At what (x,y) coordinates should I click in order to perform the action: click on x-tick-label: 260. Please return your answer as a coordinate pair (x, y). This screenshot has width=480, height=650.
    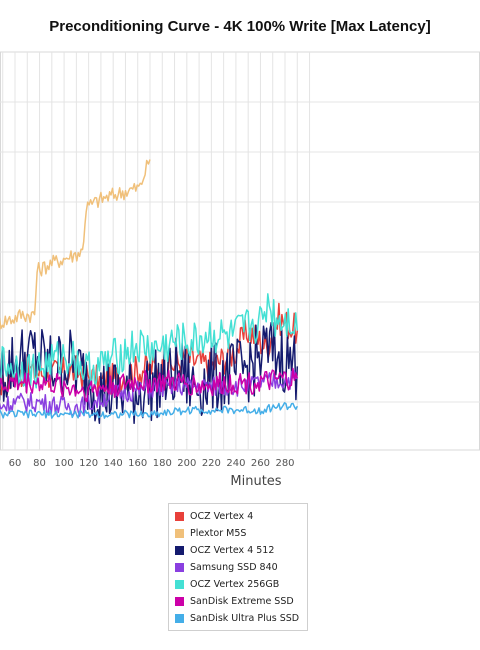
    Looking at the image, I should click on (260, 463).